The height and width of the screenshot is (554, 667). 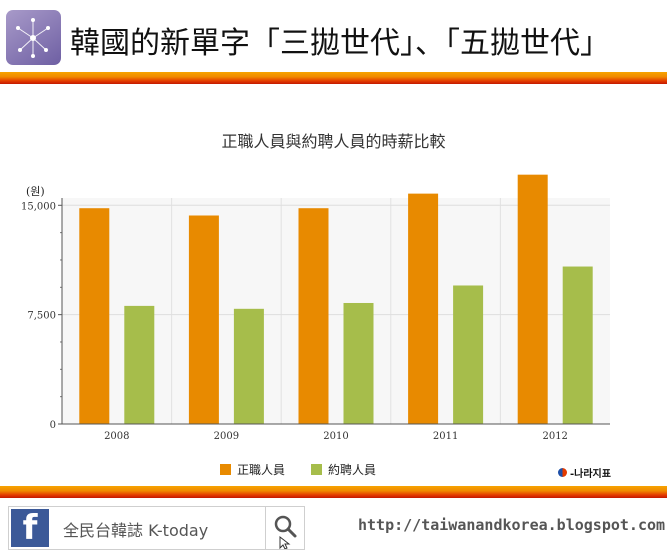 I want to click on network-star-icon, so click(x=33, y=37).